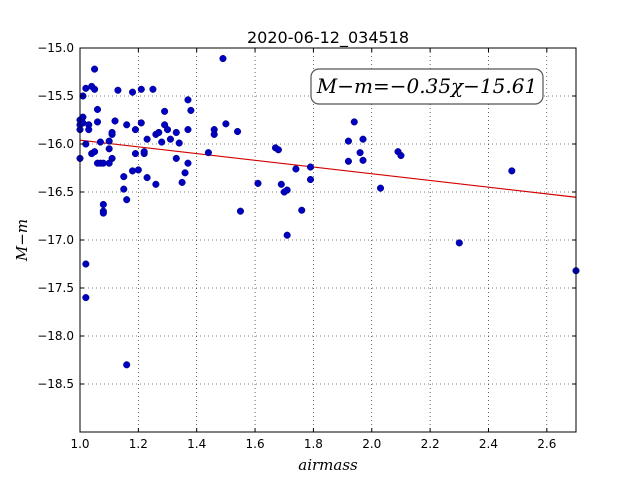 The width and height of the screenshot is (640, 480). Describe the element at coordinates (55, 240) in the screenshot. I see `y-tick-label: −17.0` at that location.